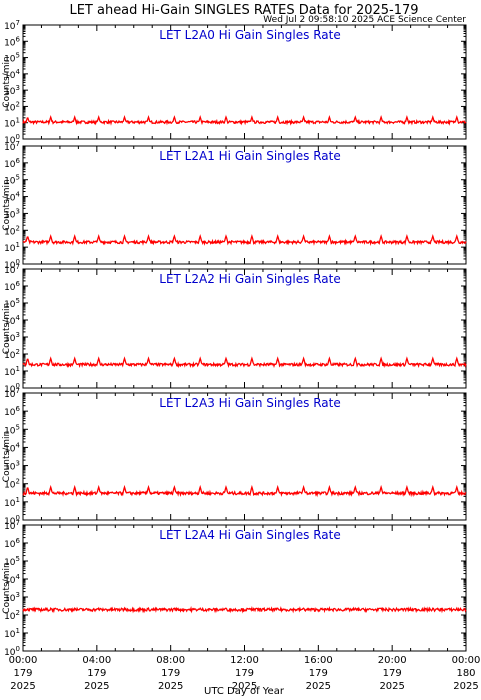 This screenshot has height=700, width=481. What do you see at coordinates (249, 35) in the screenshot?
I see `panel-title: LET L2A0 Hi Gain Singles Rate` at bounding box center [249, 35].